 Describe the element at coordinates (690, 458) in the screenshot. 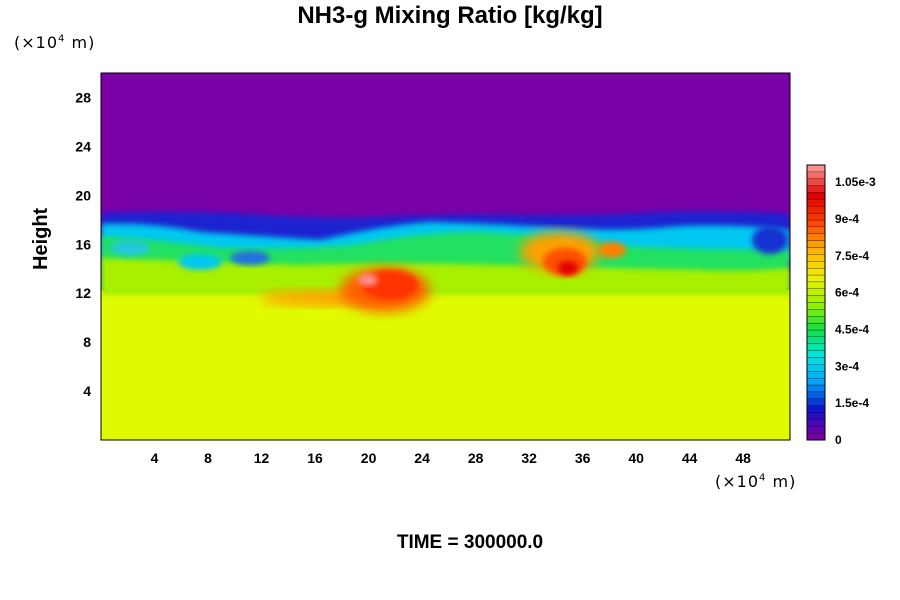

I see `x-tick-label: 44` at that location.